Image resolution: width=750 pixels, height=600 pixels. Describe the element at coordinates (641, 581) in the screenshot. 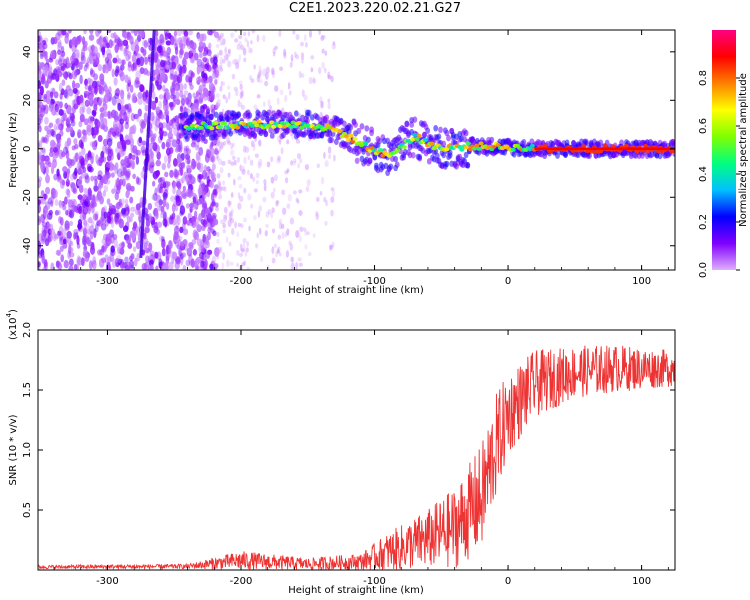

I see `snr-x-tick-label: 100` at that location.